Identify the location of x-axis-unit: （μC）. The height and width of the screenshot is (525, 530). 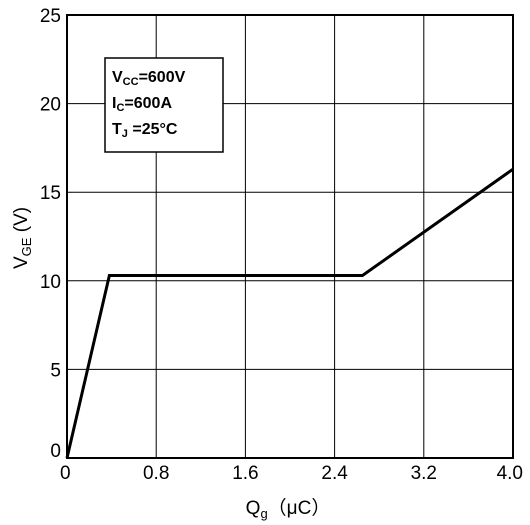
(299, 508).